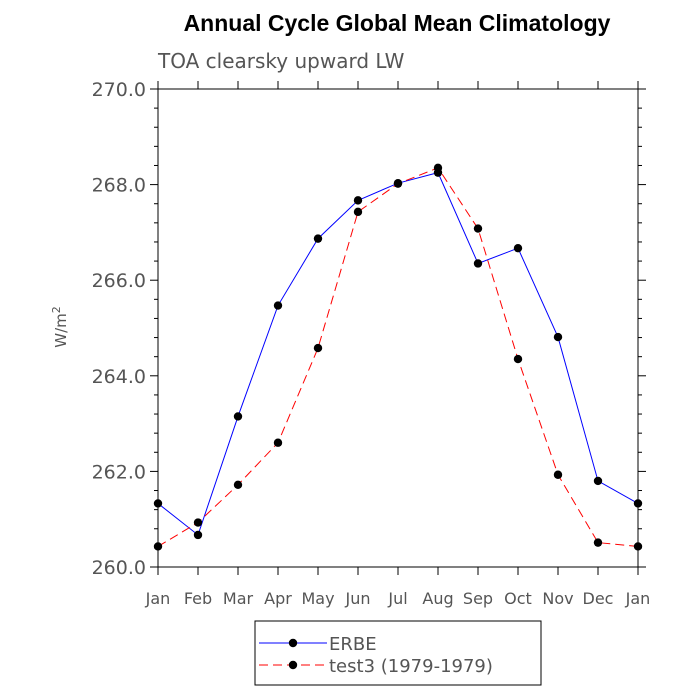 The image size is (700, 700). I want to click on x-tick-label: Jun, so click(358, 598).